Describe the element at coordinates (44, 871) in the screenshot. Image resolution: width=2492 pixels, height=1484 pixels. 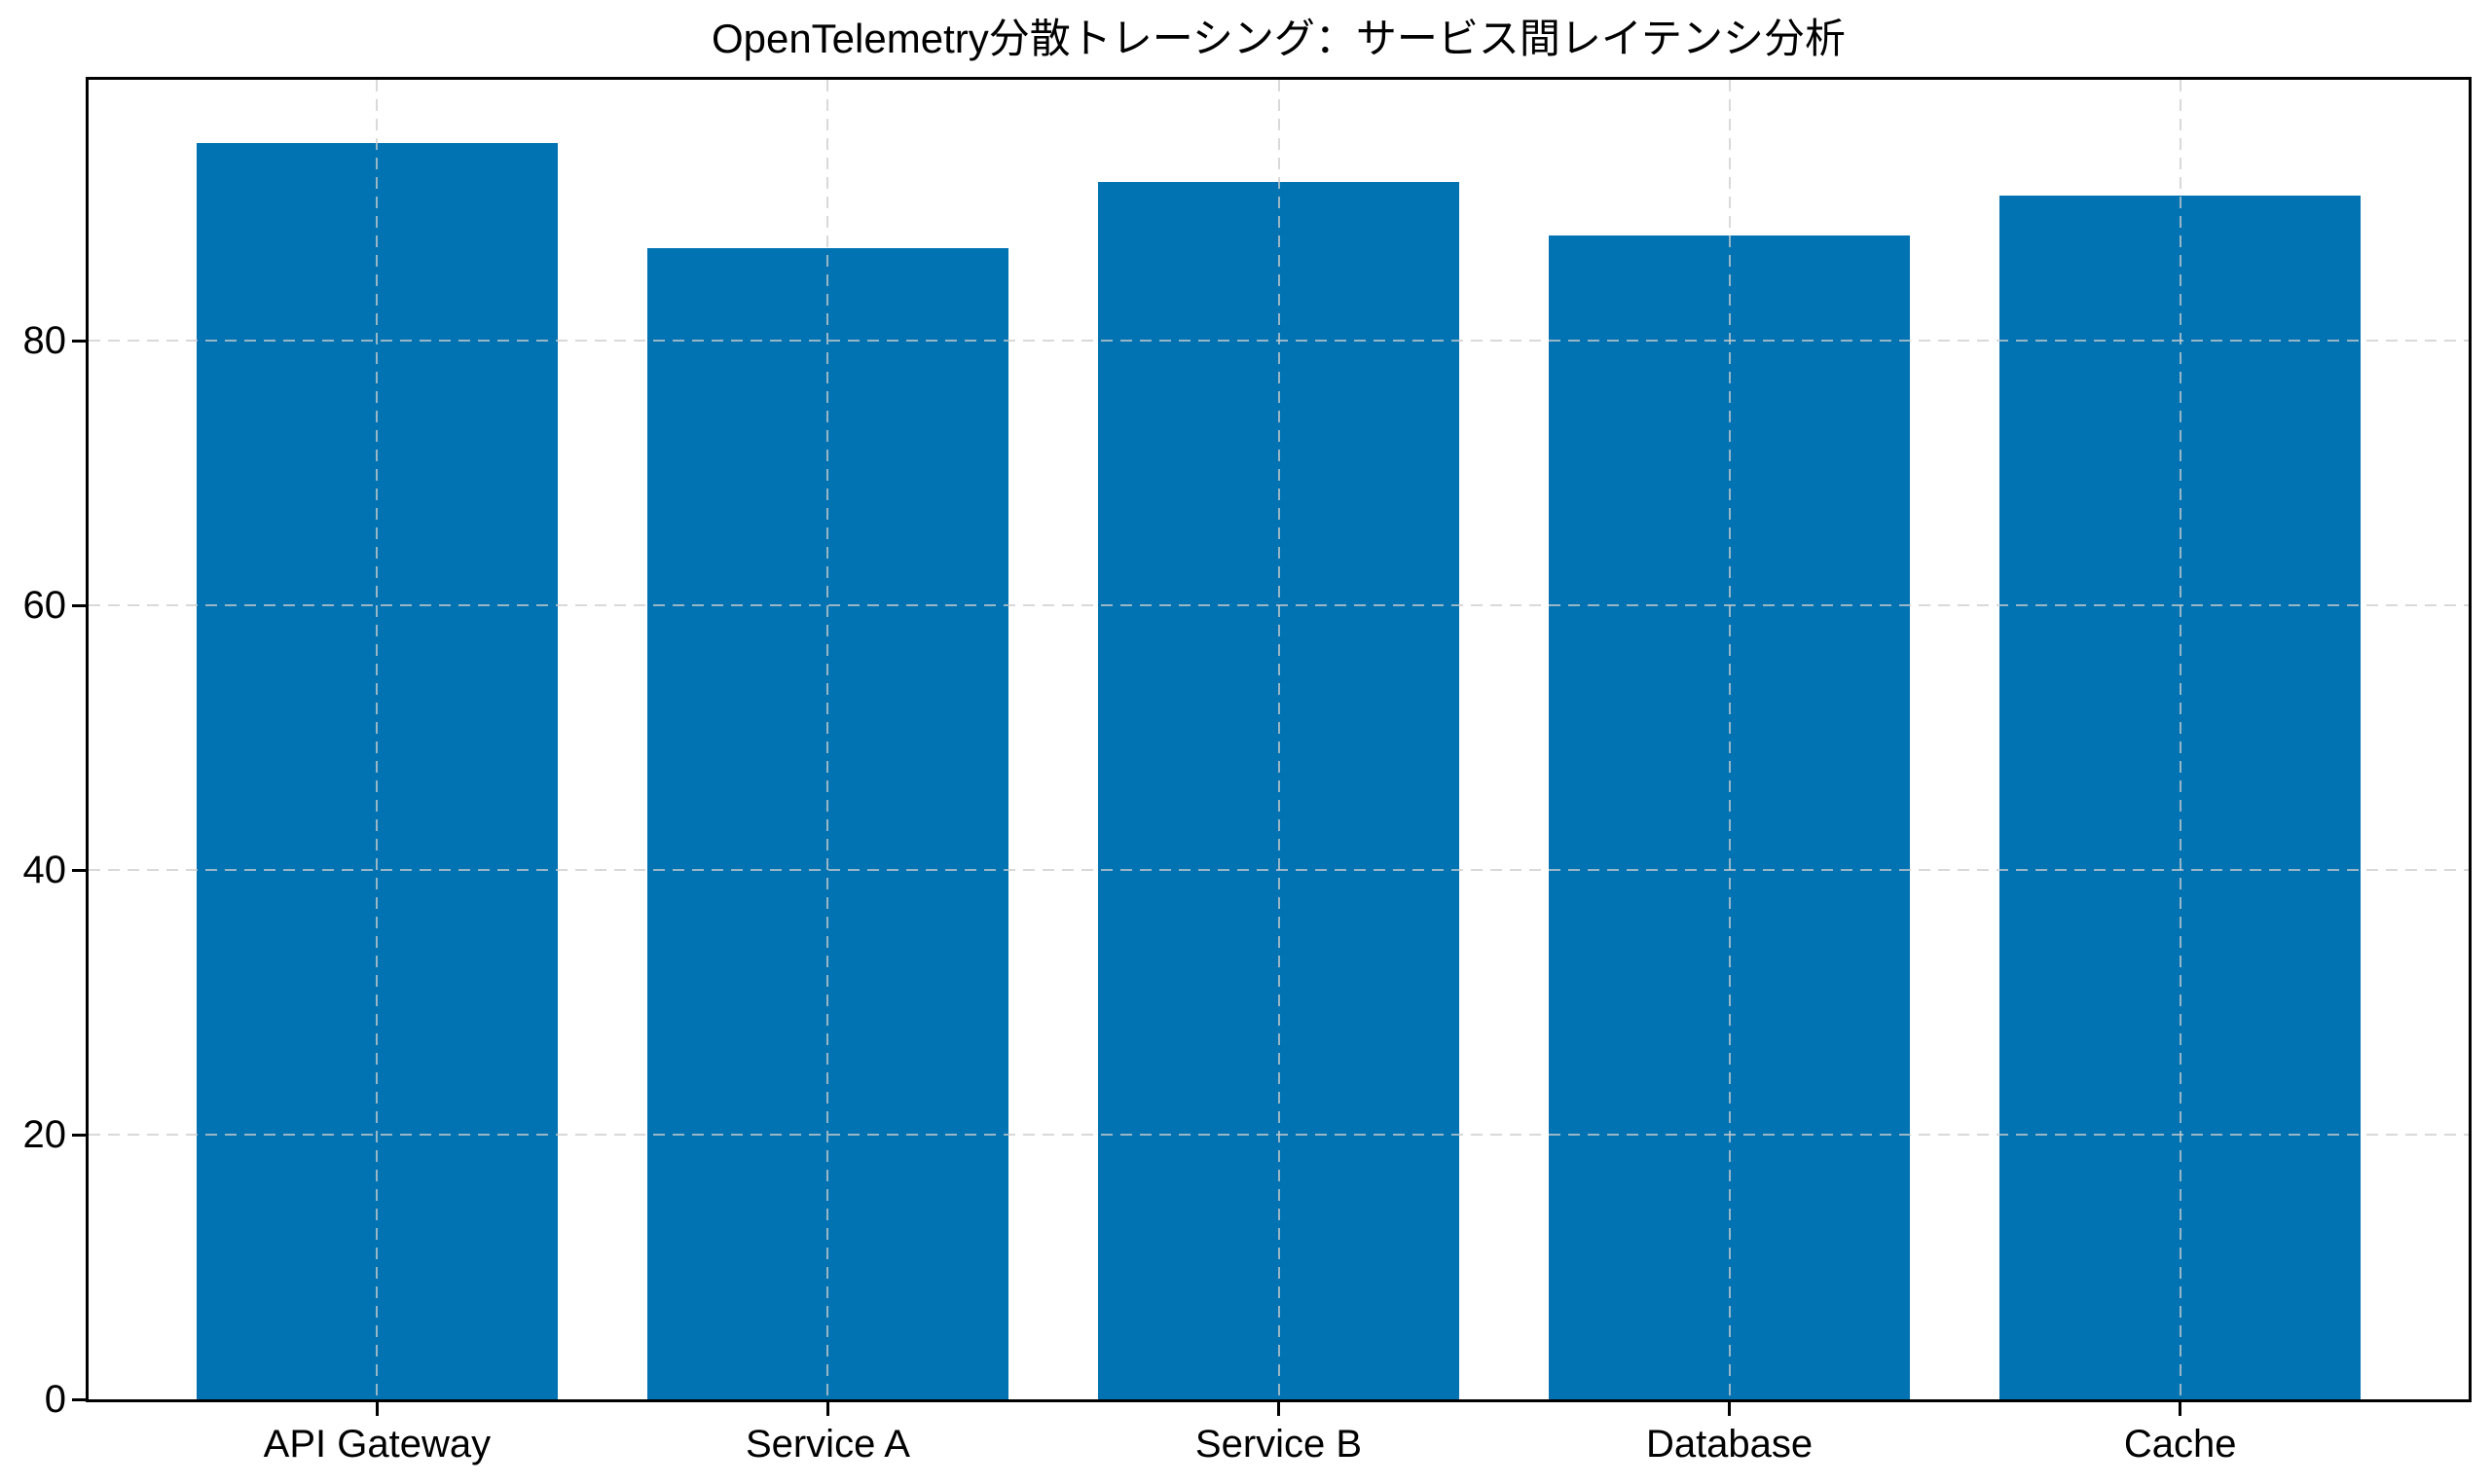
I see `y-axis-tick-label: 40` at that location.